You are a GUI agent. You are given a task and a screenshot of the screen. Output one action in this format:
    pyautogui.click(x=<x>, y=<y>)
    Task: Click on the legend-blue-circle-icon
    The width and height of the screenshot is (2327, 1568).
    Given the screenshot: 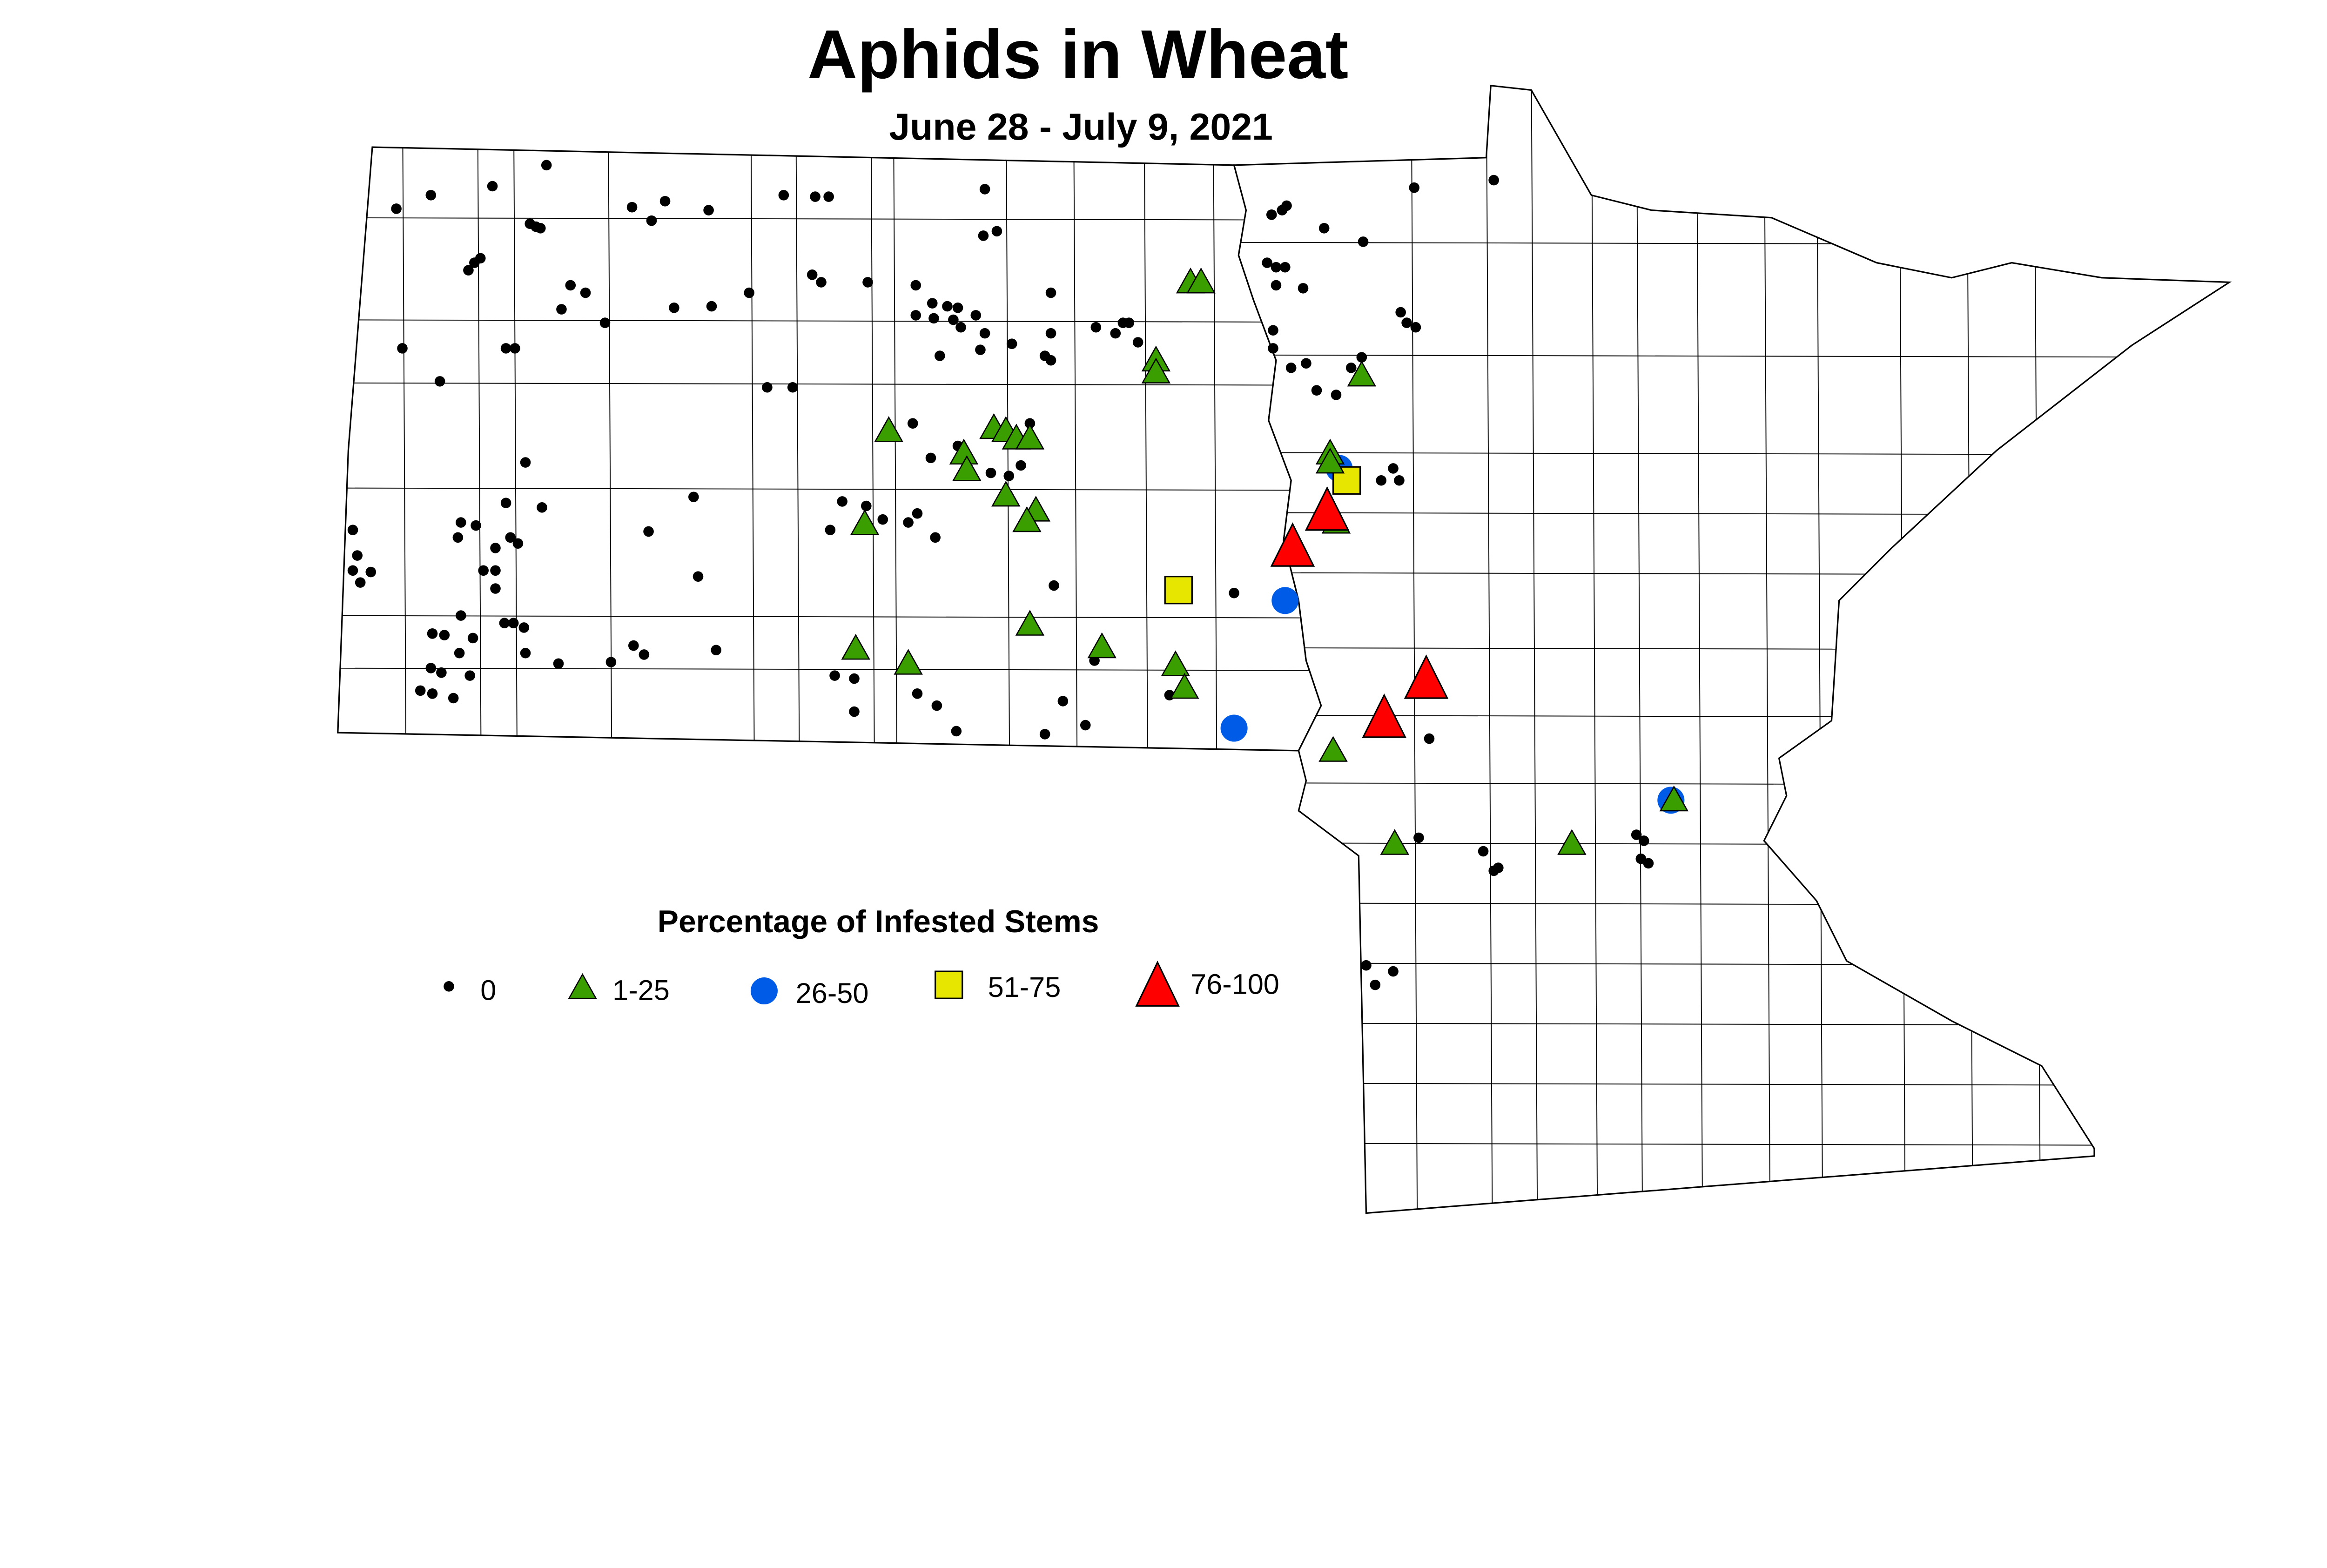 What is the action you would take?
    pyautogui.click(x=764, y=991)
    